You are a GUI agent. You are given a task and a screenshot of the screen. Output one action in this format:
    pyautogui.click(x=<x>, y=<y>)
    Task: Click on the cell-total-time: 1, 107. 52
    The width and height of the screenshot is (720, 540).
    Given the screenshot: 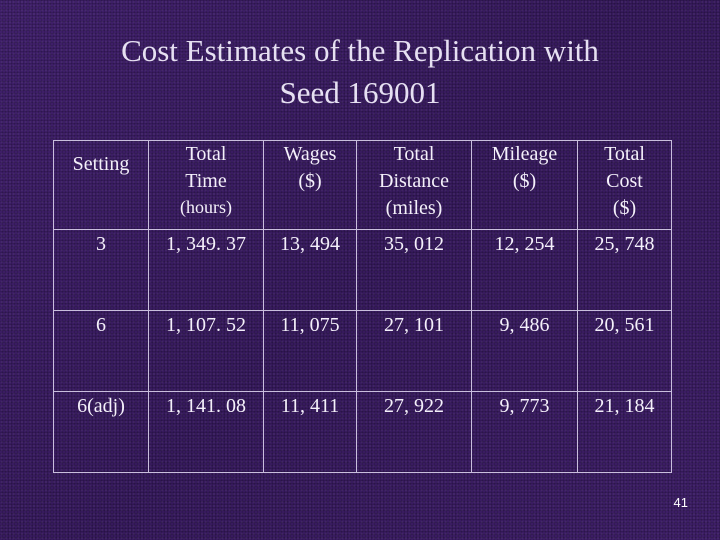 What is the action you would take?
    pyautogui.click(x=206, y=351)
    